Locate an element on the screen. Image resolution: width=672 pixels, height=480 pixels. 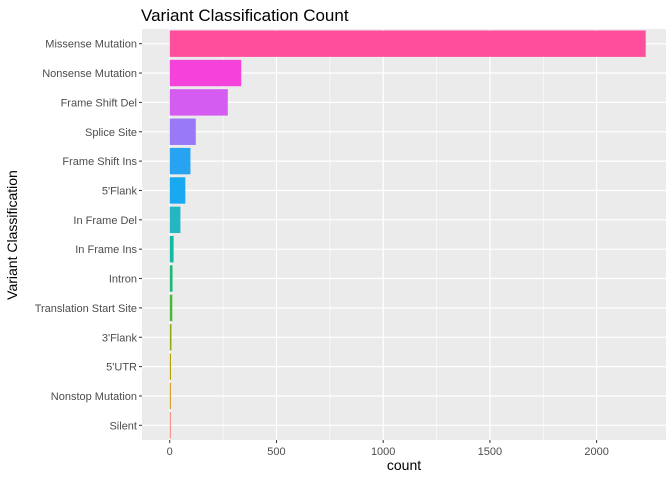
y-tick-label: Missense Mutation is located at coordinates (91, 45).